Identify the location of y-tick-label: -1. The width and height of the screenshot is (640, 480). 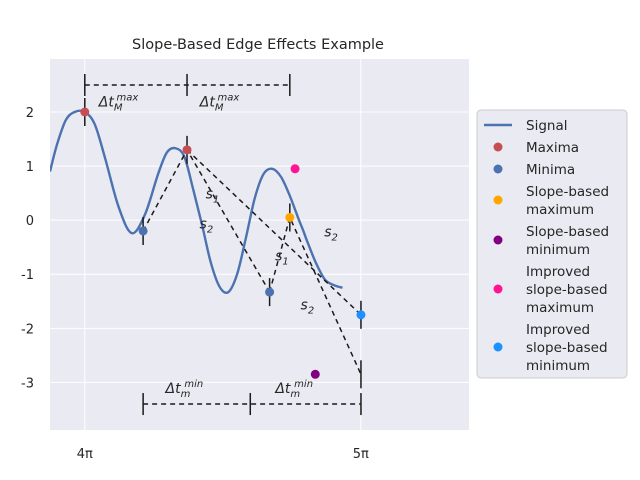
(27, 275).